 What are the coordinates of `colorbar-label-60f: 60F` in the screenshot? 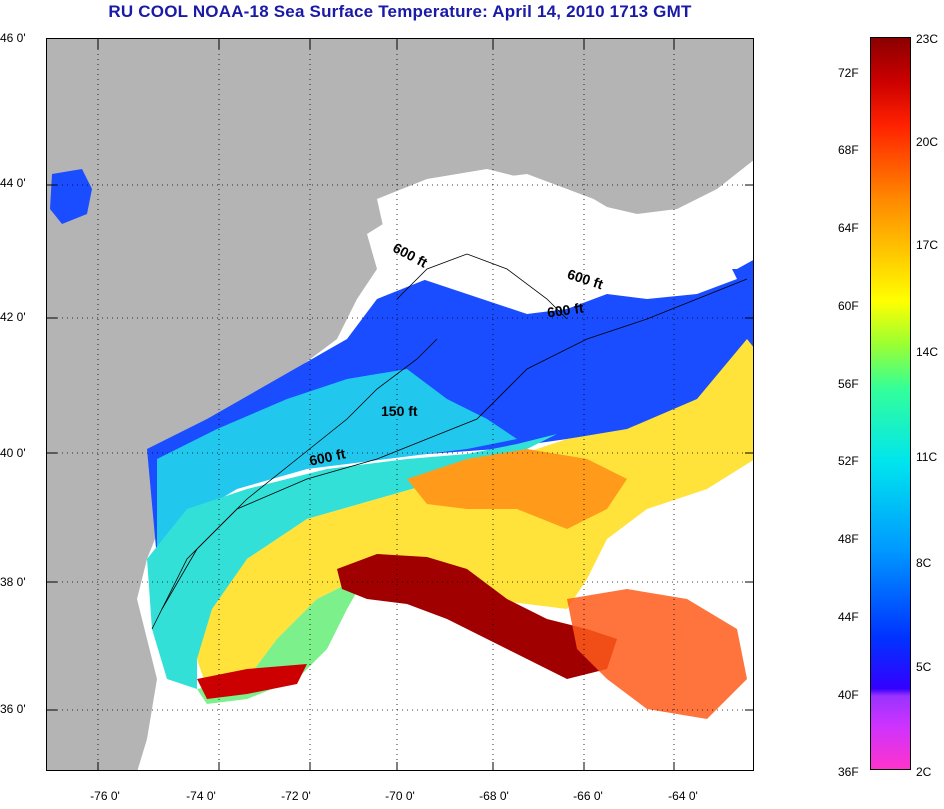 It's located at (848, 306).